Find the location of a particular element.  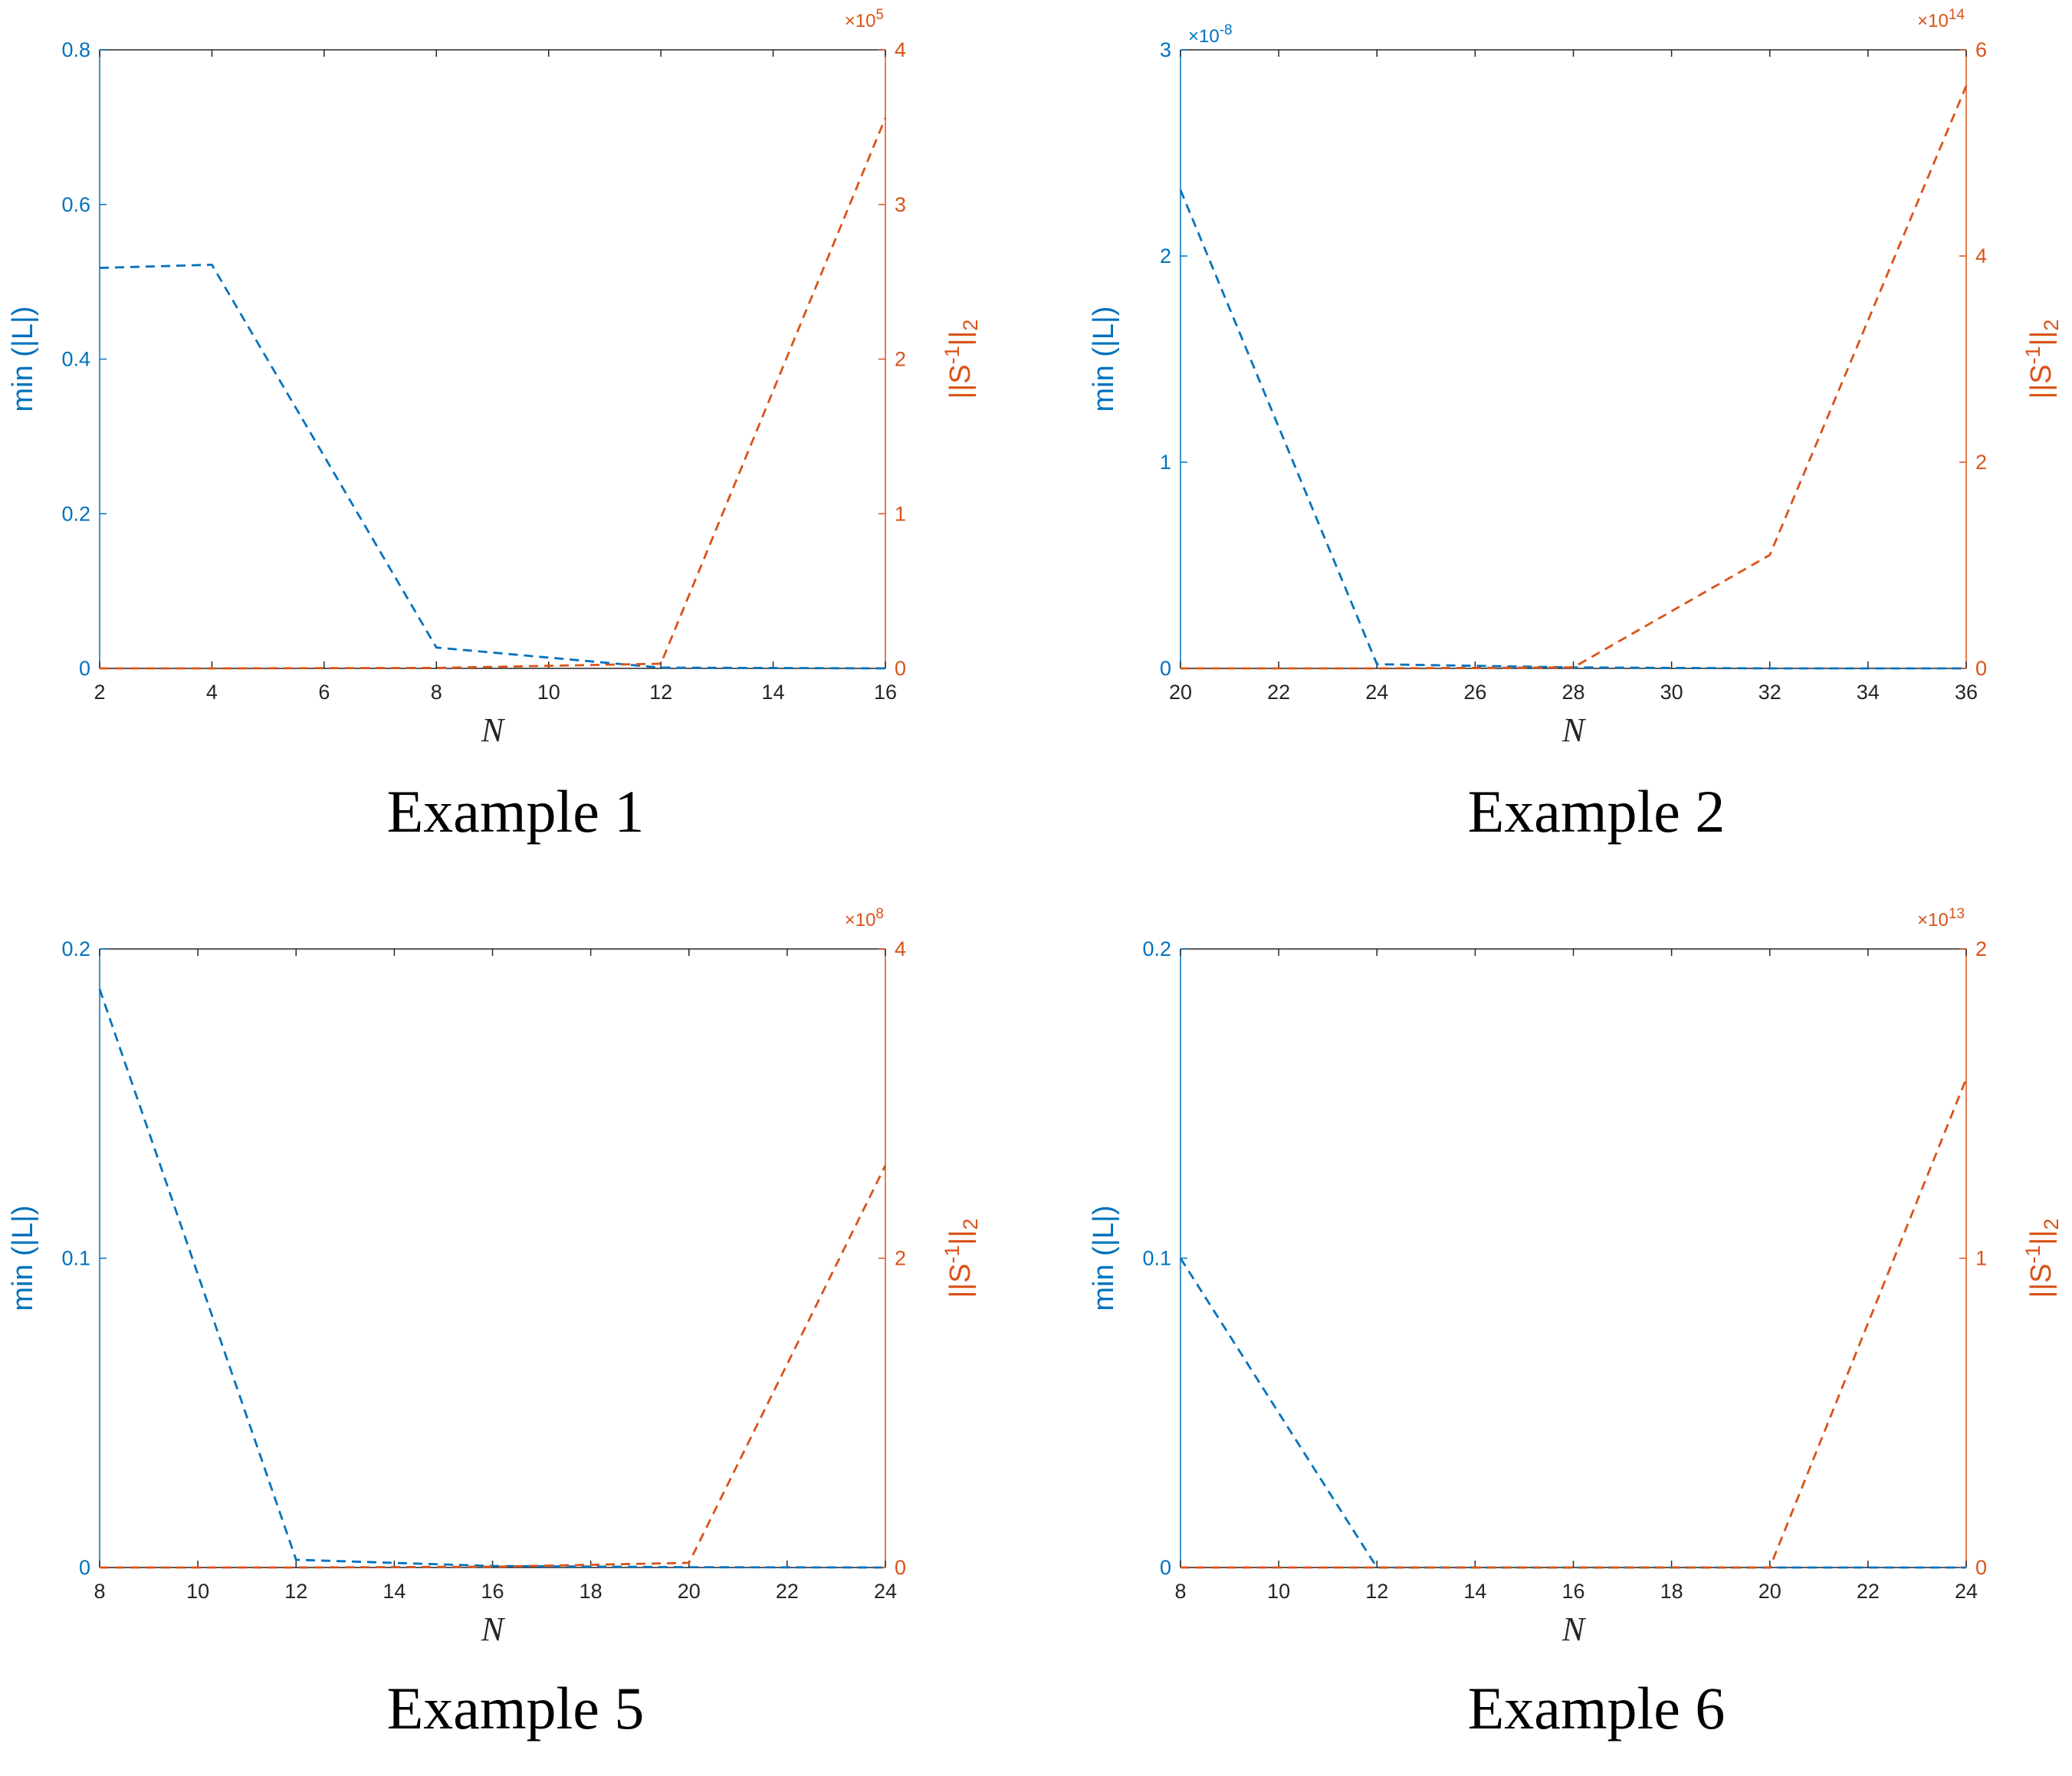

left-exponent-label: ×10⁻⁸ is located at coordinates (1210, 34).